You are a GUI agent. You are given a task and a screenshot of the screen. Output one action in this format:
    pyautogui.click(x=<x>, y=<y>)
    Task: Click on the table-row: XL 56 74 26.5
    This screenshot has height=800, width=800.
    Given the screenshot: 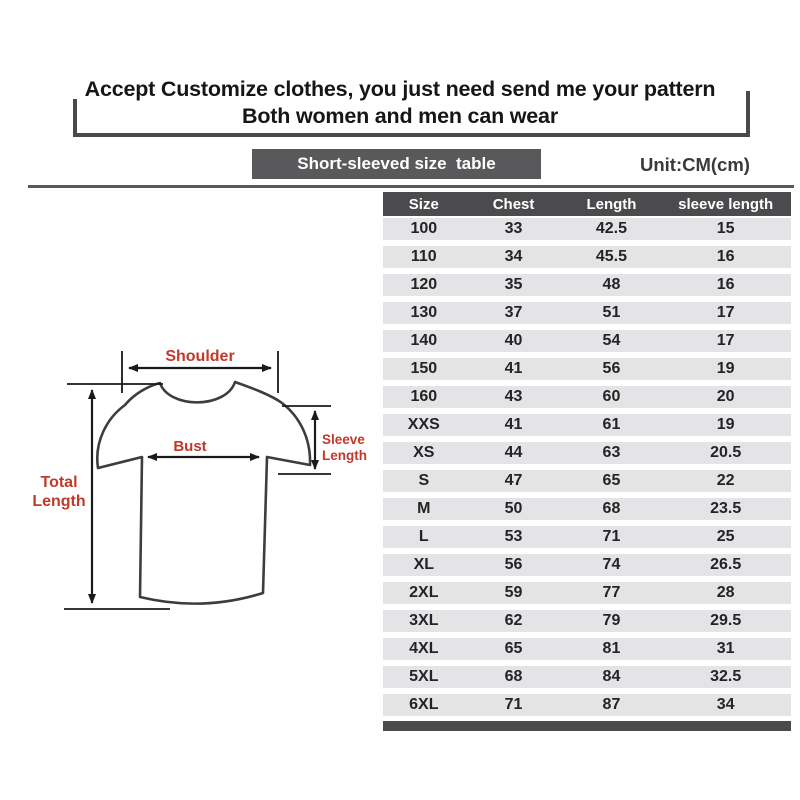 What is the action you would take?
    pyautogui.click(x=587, y=565)
    